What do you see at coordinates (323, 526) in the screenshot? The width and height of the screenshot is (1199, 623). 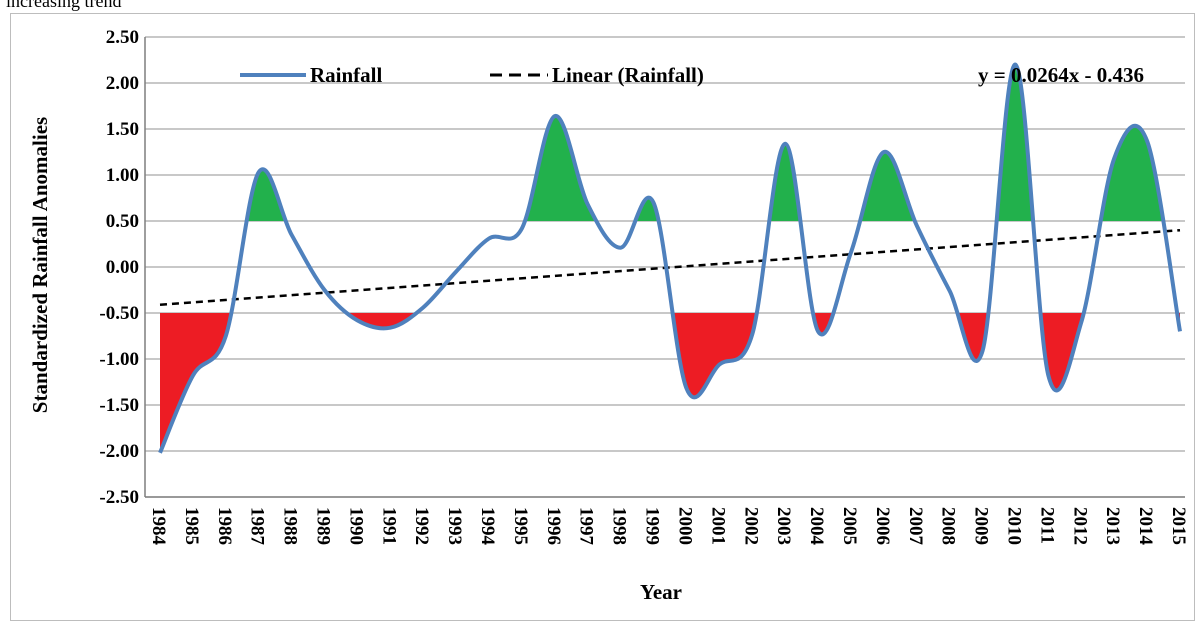 I see `x-tick-label: 1989` at bounding box center [323, 526].